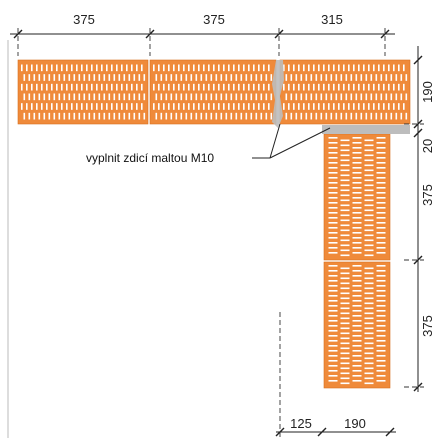  I want to click on top-dimension-chain: 375 375 315, so click(202, 34).